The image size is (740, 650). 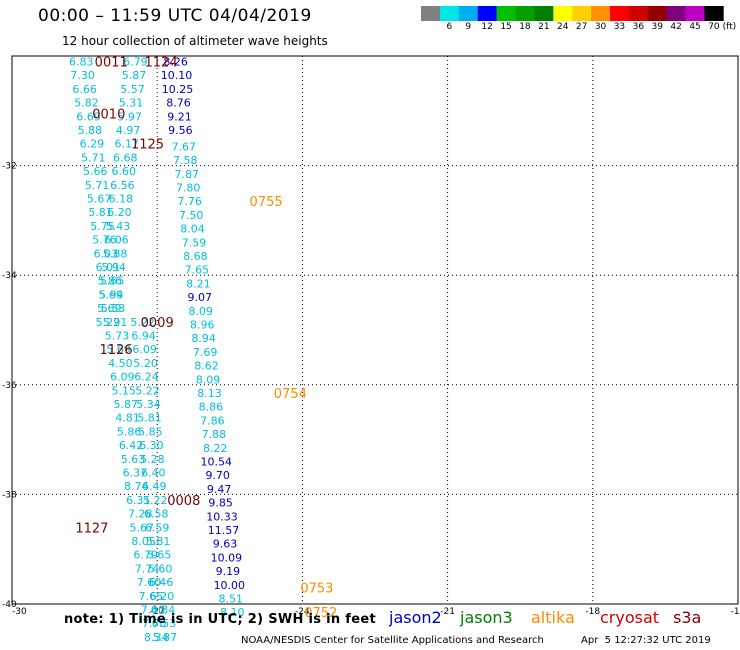 I want to click on wave-height-value: 6.24, so click(x=146, y=377).